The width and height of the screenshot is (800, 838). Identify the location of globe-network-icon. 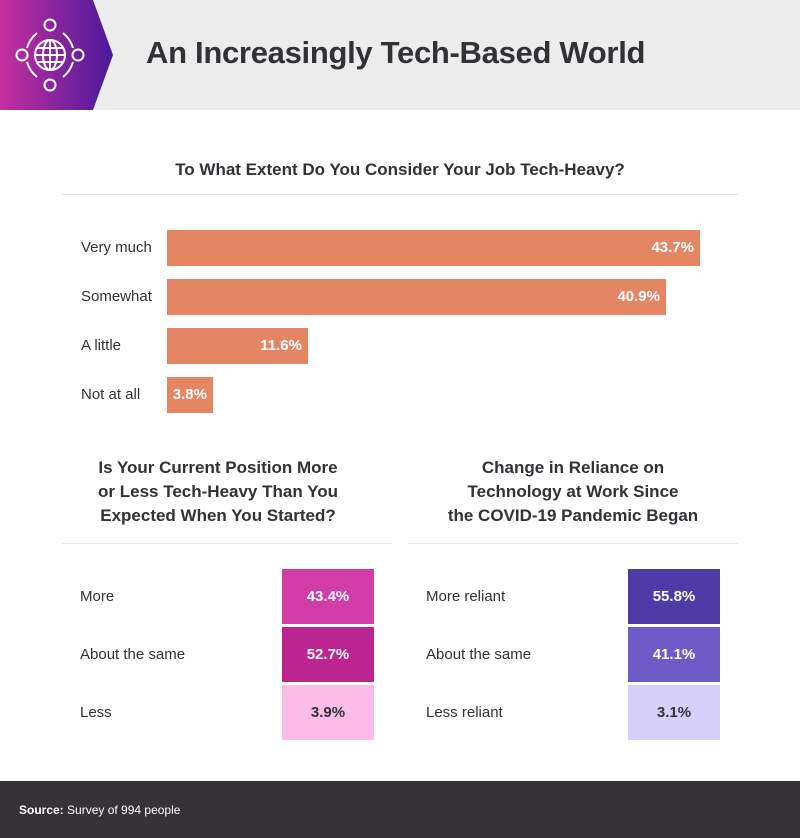
(50, 55).